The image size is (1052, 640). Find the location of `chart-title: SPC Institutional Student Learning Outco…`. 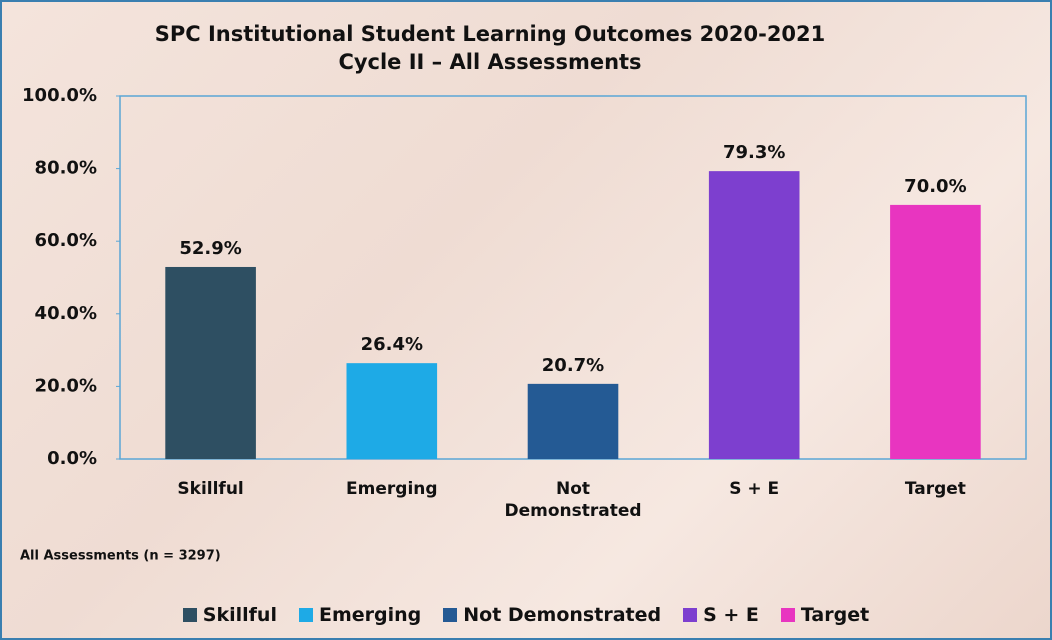

chart-title: SPC Institutional Student Learning Outco… is located at coordinates (490, 34).